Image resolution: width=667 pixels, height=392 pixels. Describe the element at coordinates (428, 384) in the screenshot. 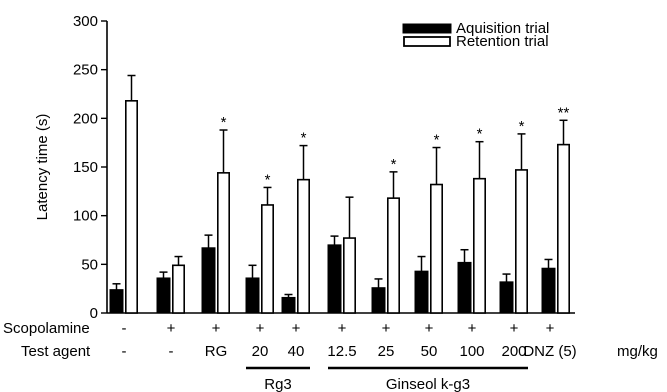

I see `group-label: Ginseol k-g3` at that location.